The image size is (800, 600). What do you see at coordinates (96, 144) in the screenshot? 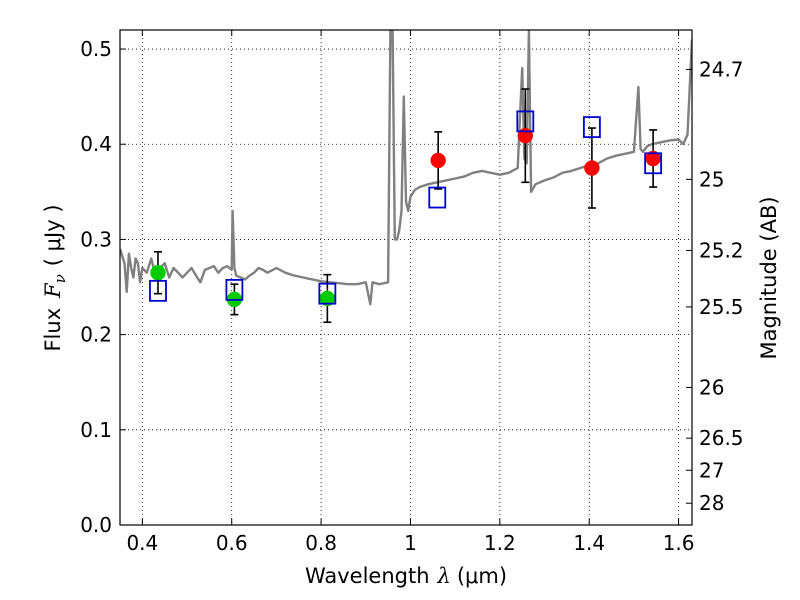
I see `y-tick-label: 0.4` at bounding box center [96, 144].